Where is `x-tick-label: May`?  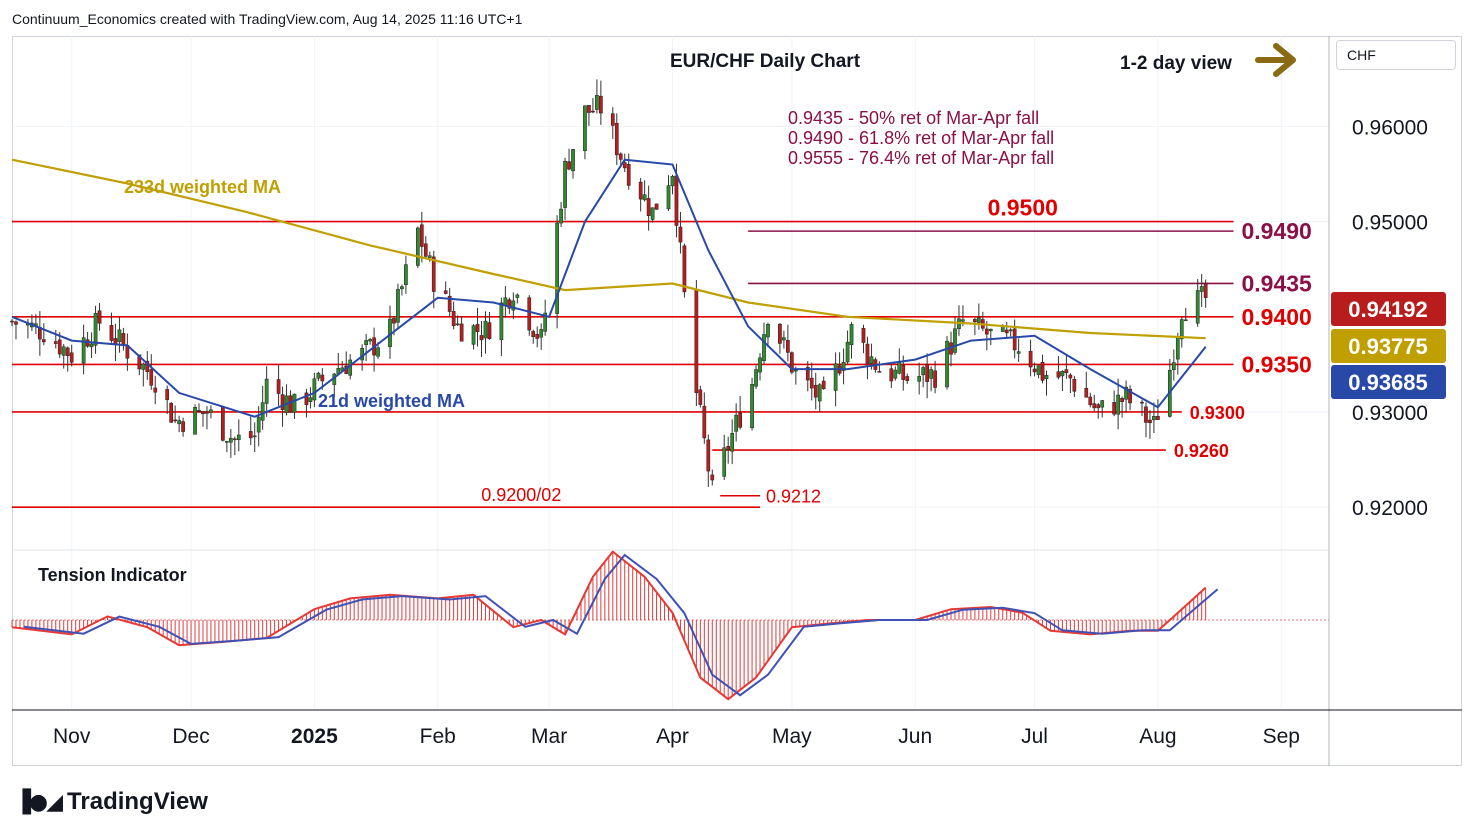
x-tick-label: May is located at coordinates (792, 736).